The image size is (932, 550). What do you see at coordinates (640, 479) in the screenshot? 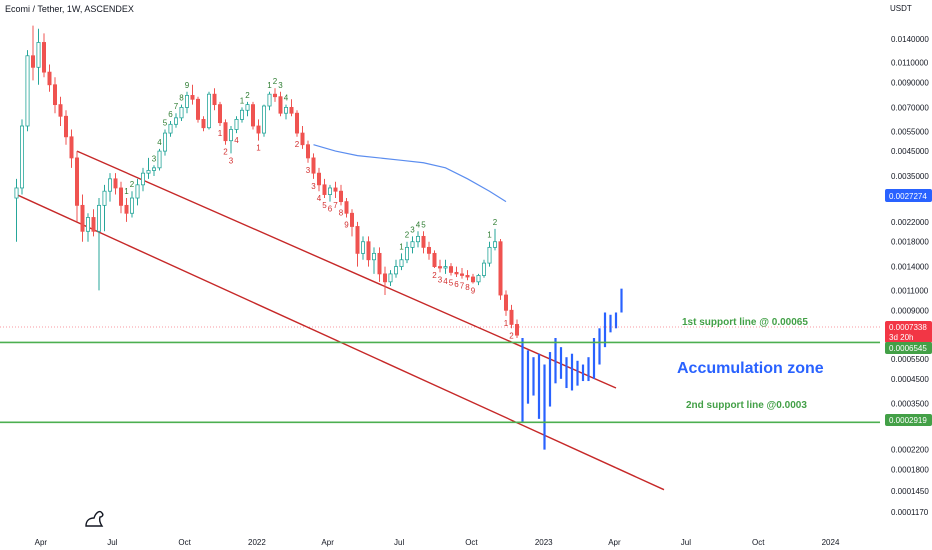
I see `channel-line-lower-extension` at bounding box center [640, 479].